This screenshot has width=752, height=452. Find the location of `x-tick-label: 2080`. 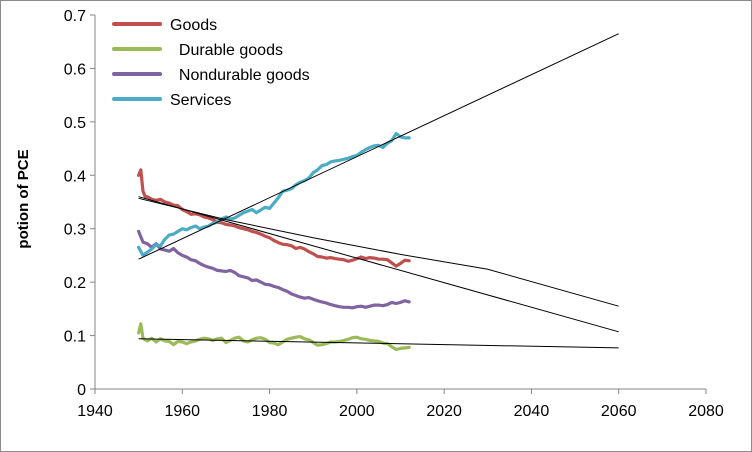

x-tick-label: 2080 is located at coordinates (706, 411).